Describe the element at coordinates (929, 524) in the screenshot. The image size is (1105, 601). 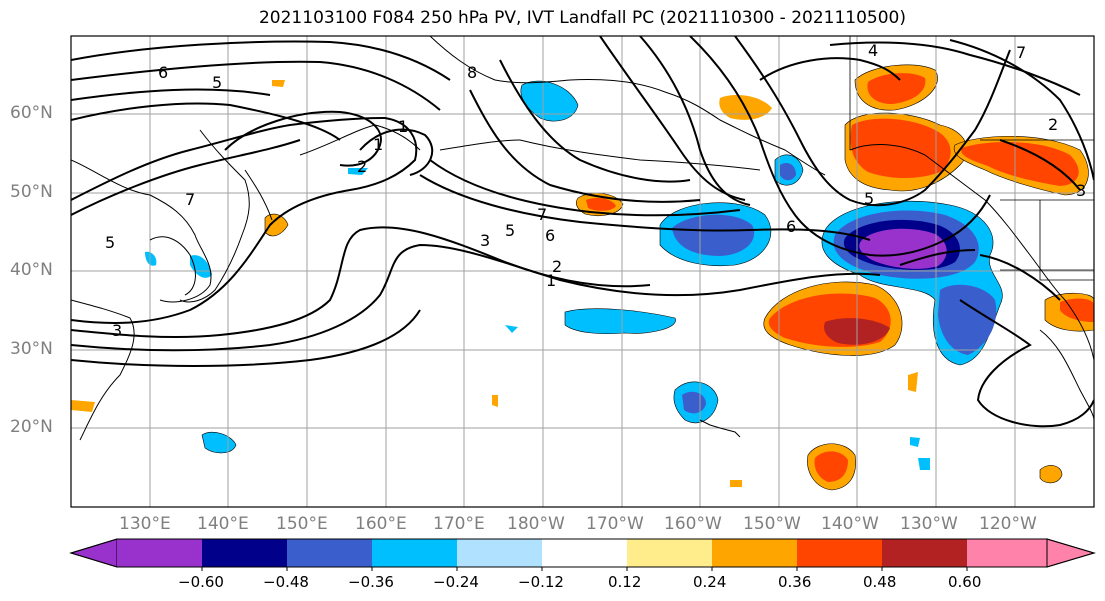
I see `lon-label: 130°W` at that location.